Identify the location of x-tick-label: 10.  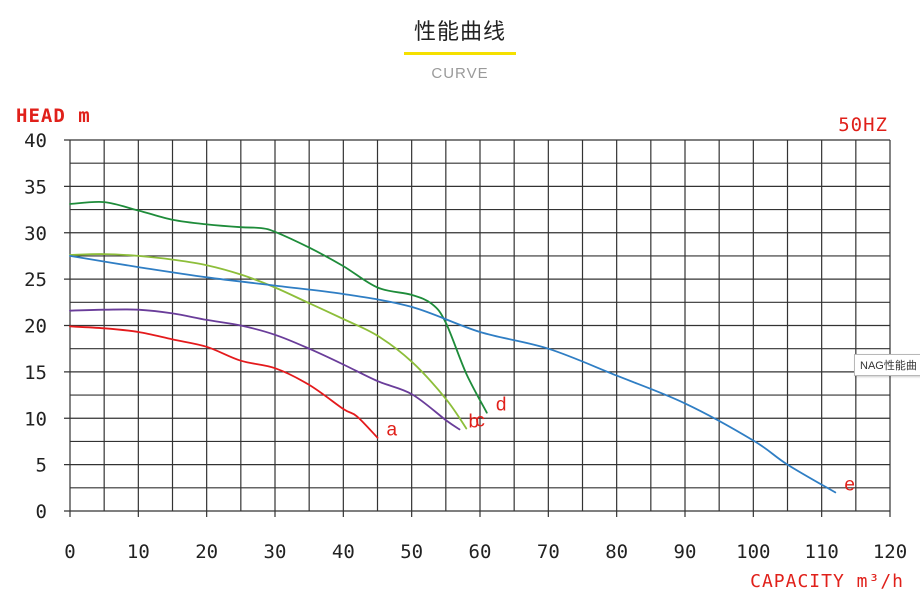
(138, 552).